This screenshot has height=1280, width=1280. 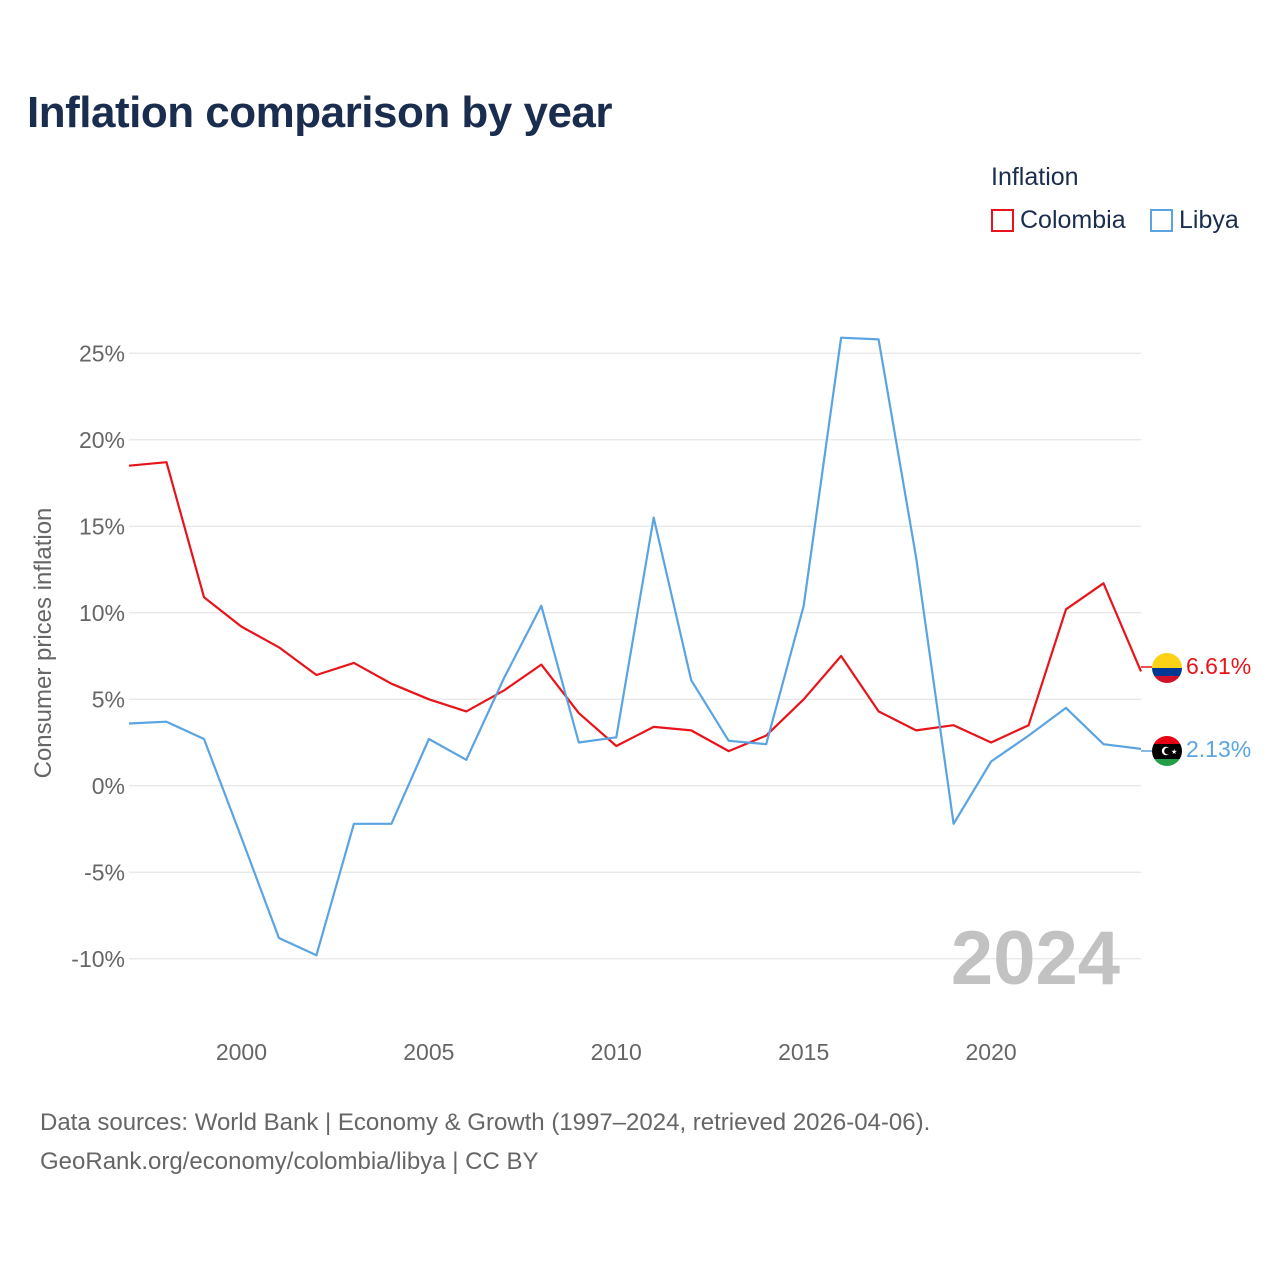 I want to click on y-tick-label: 10%, so click(x=102, y=613).